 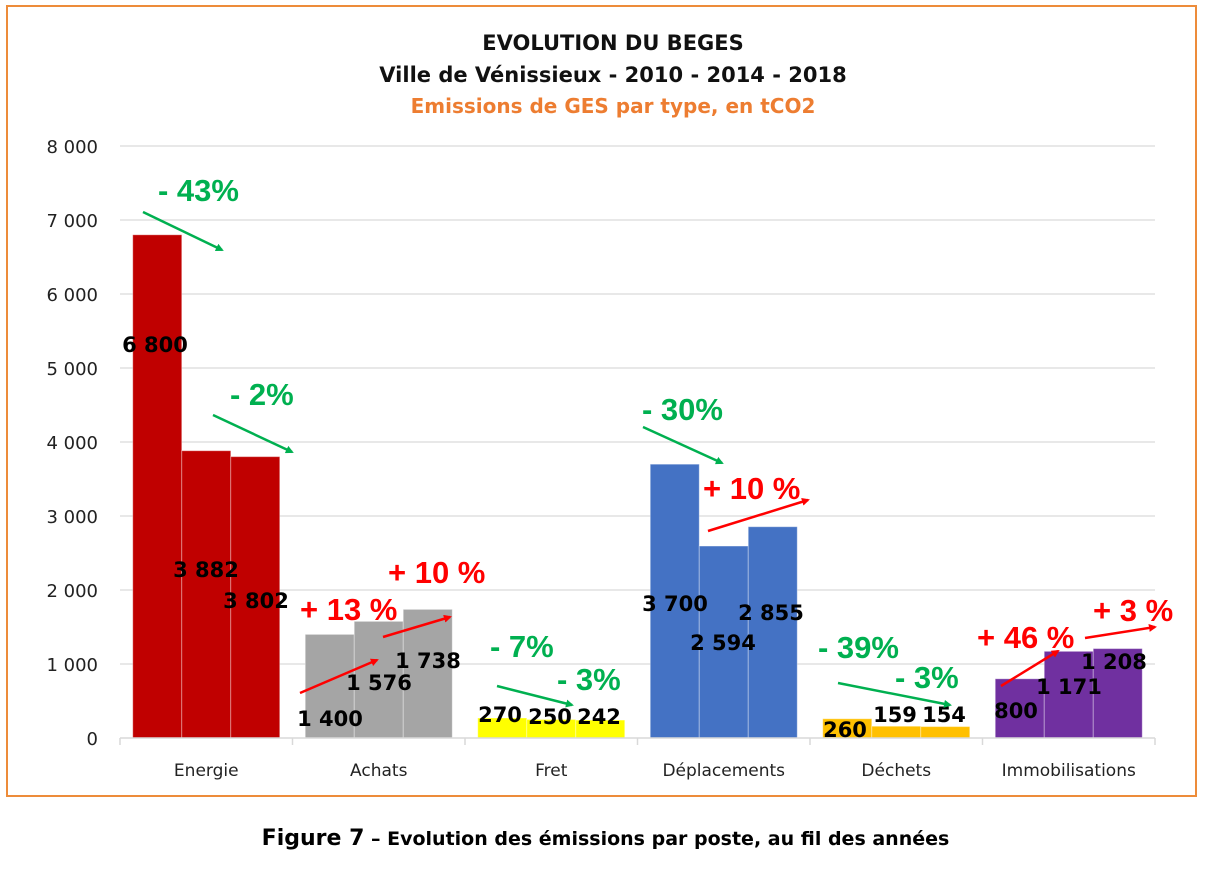 What do you see at coordinates (262, 394) in the screenshot?
I see `change-annotation: - 2%` at bounding box center [262, 394].